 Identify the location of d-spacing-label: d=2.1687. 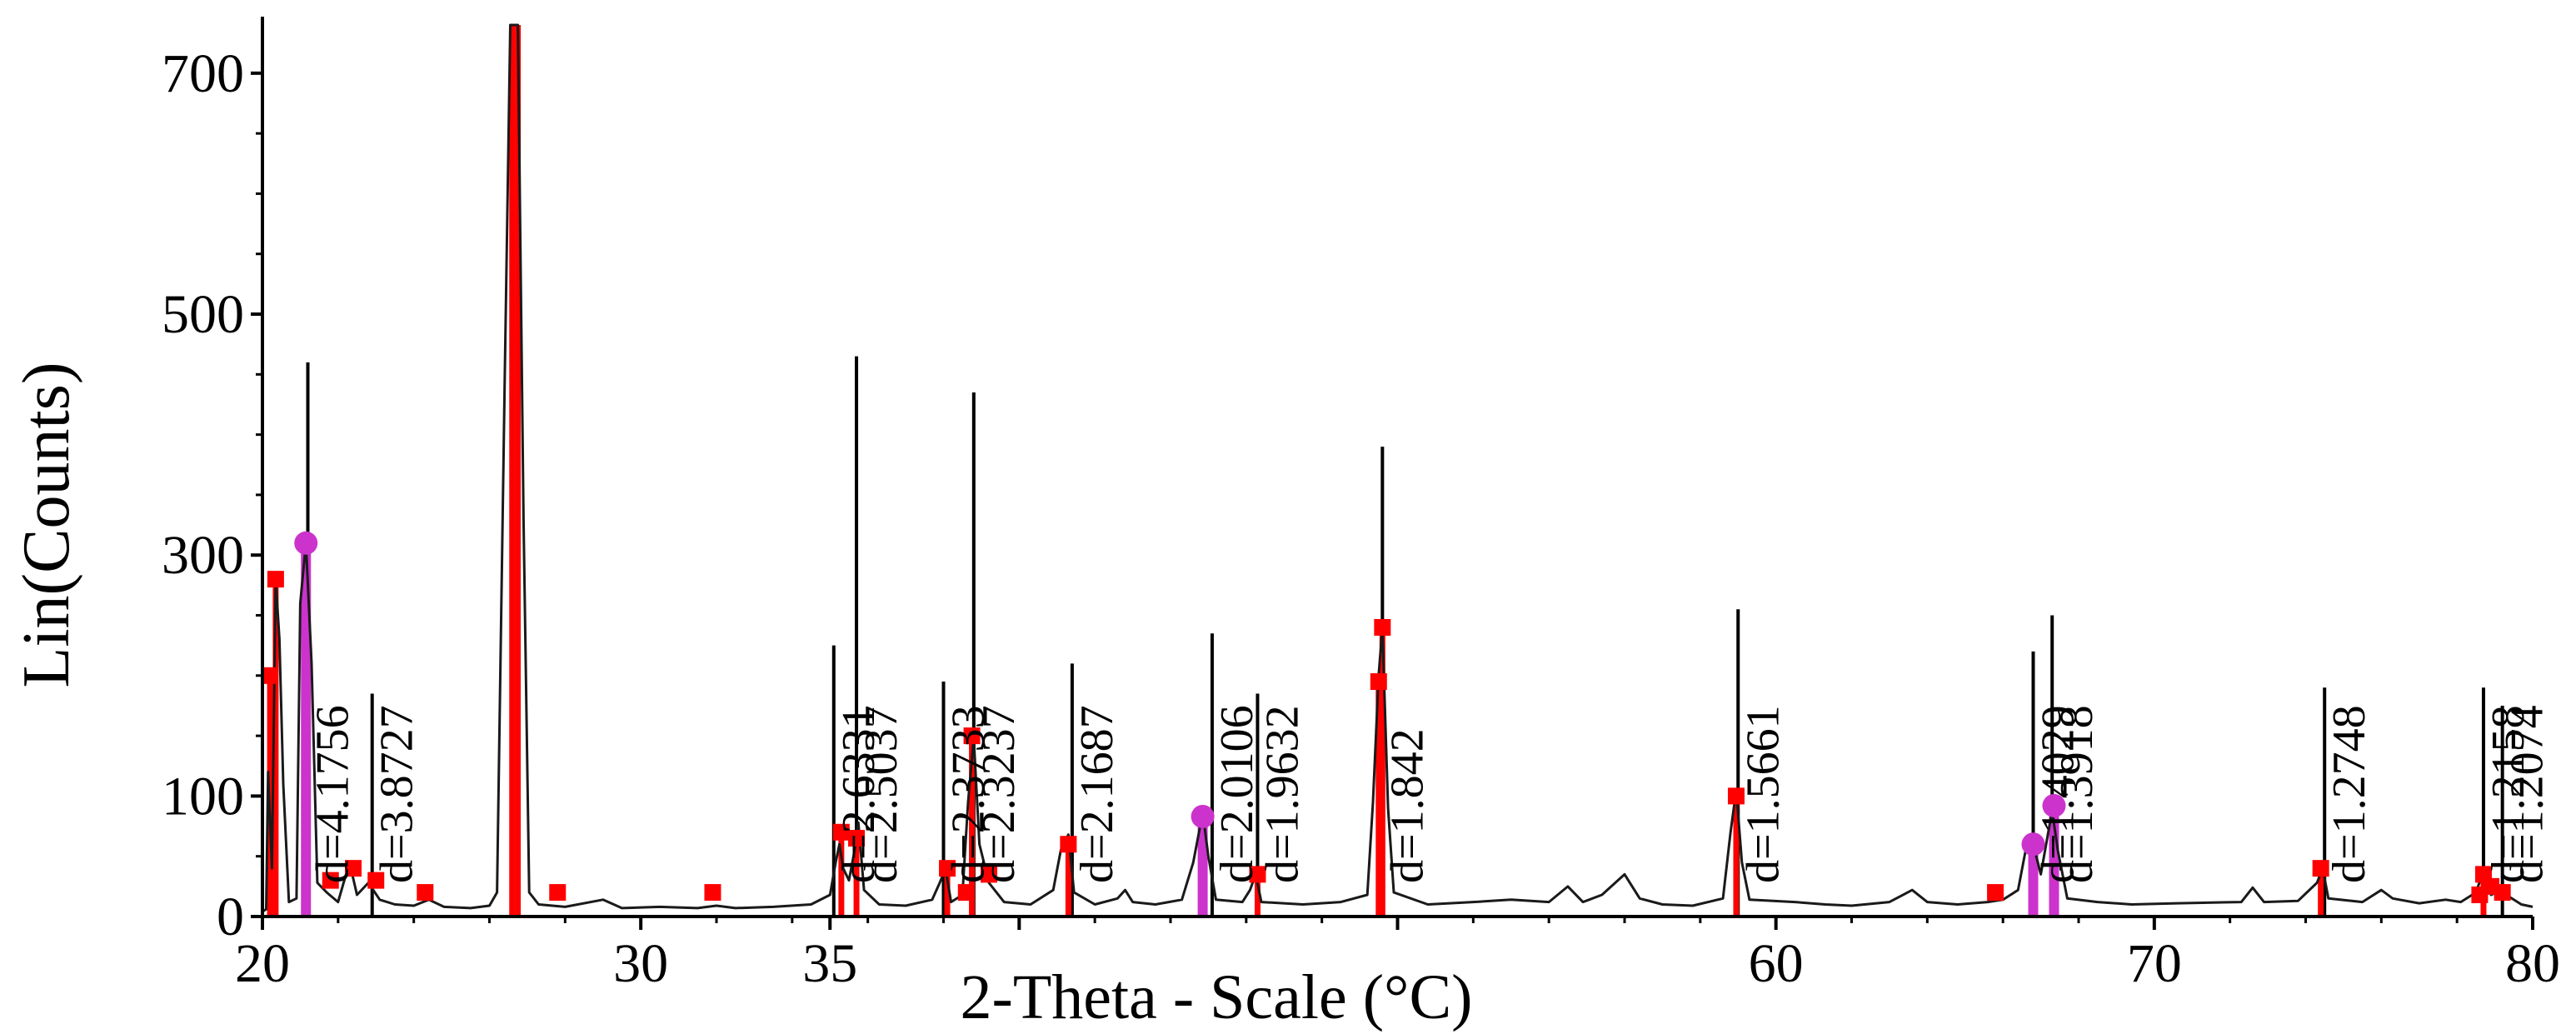
(1097, 794).